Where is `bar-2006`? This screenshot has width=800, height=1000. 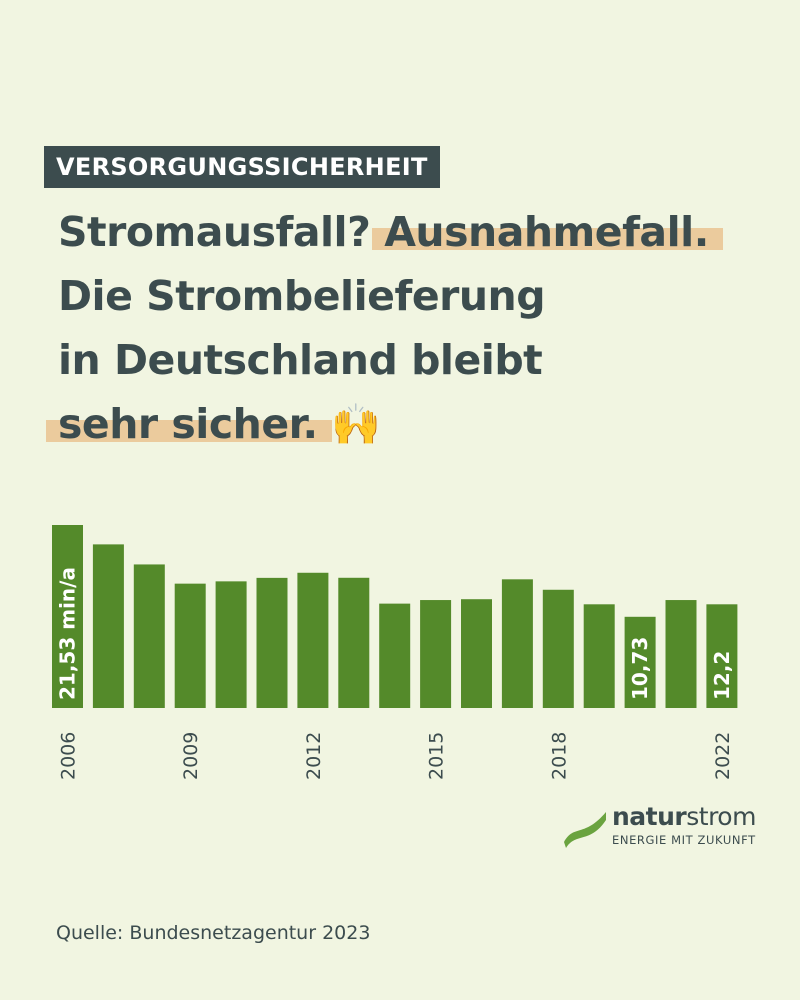
bar-2006 is located at coordinates (67, 616).